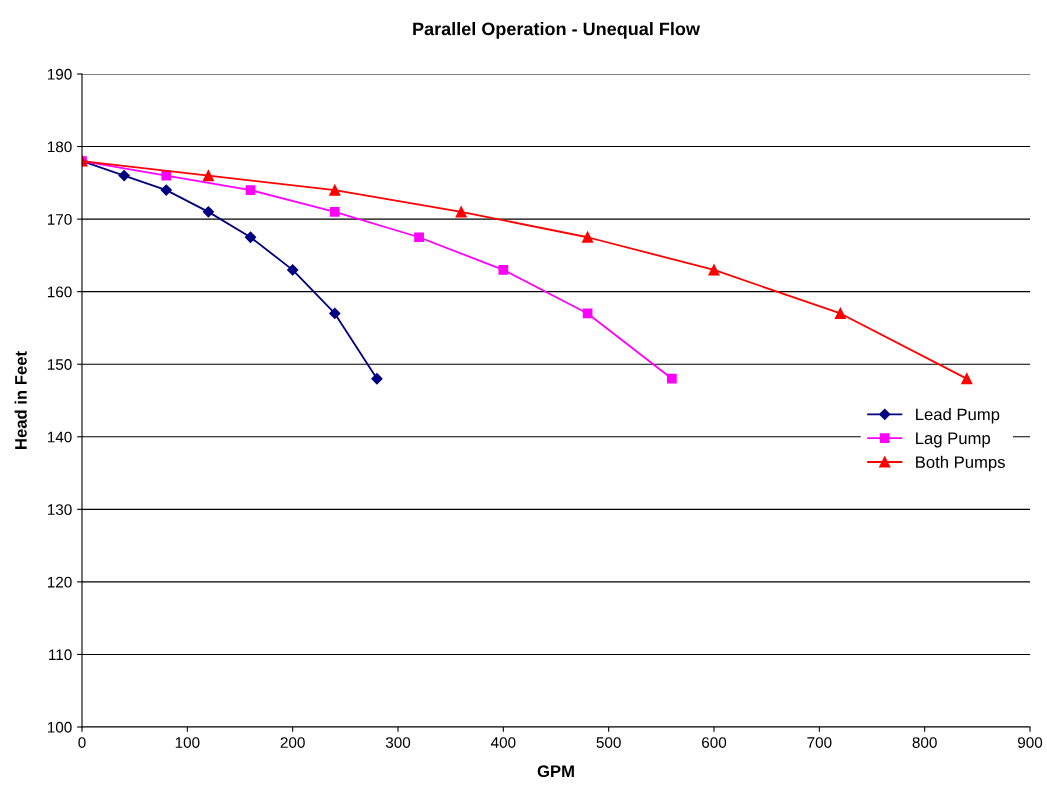 This screenshot has height=795, width=1047. I want to click on x-tick-label: 300, so click(398, 742).